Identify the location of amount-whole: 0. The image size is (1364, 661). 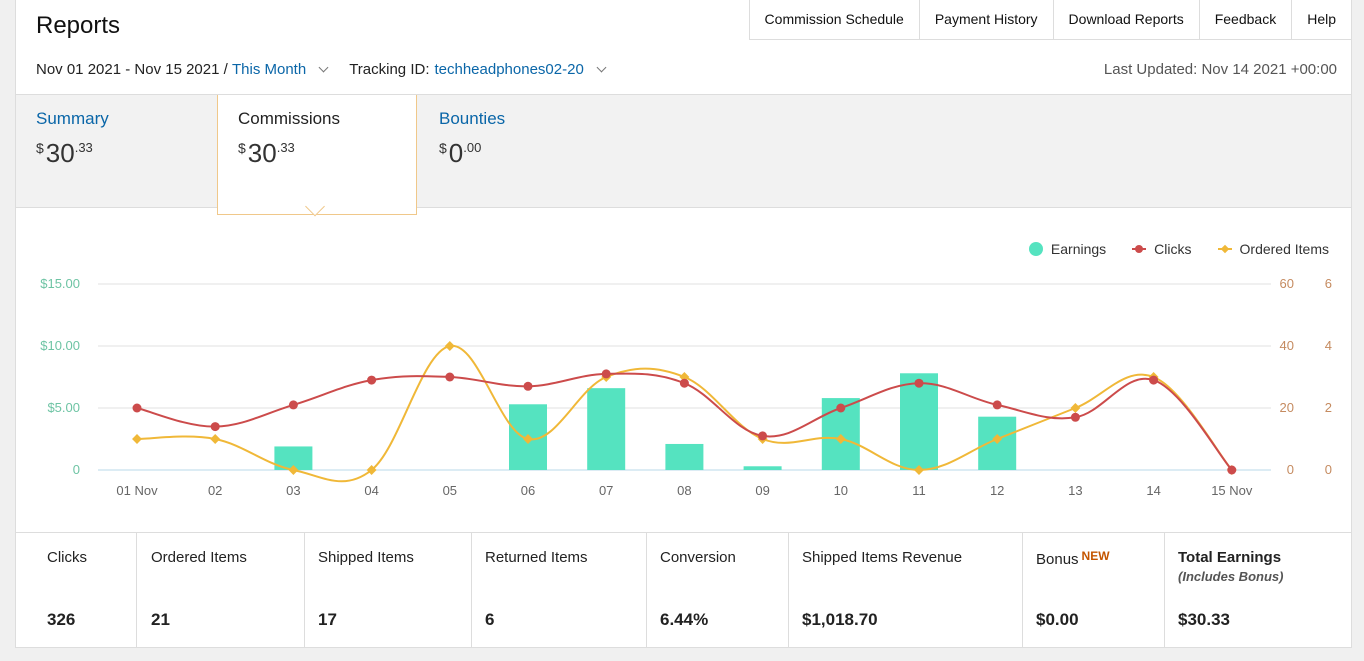
(456, 153).